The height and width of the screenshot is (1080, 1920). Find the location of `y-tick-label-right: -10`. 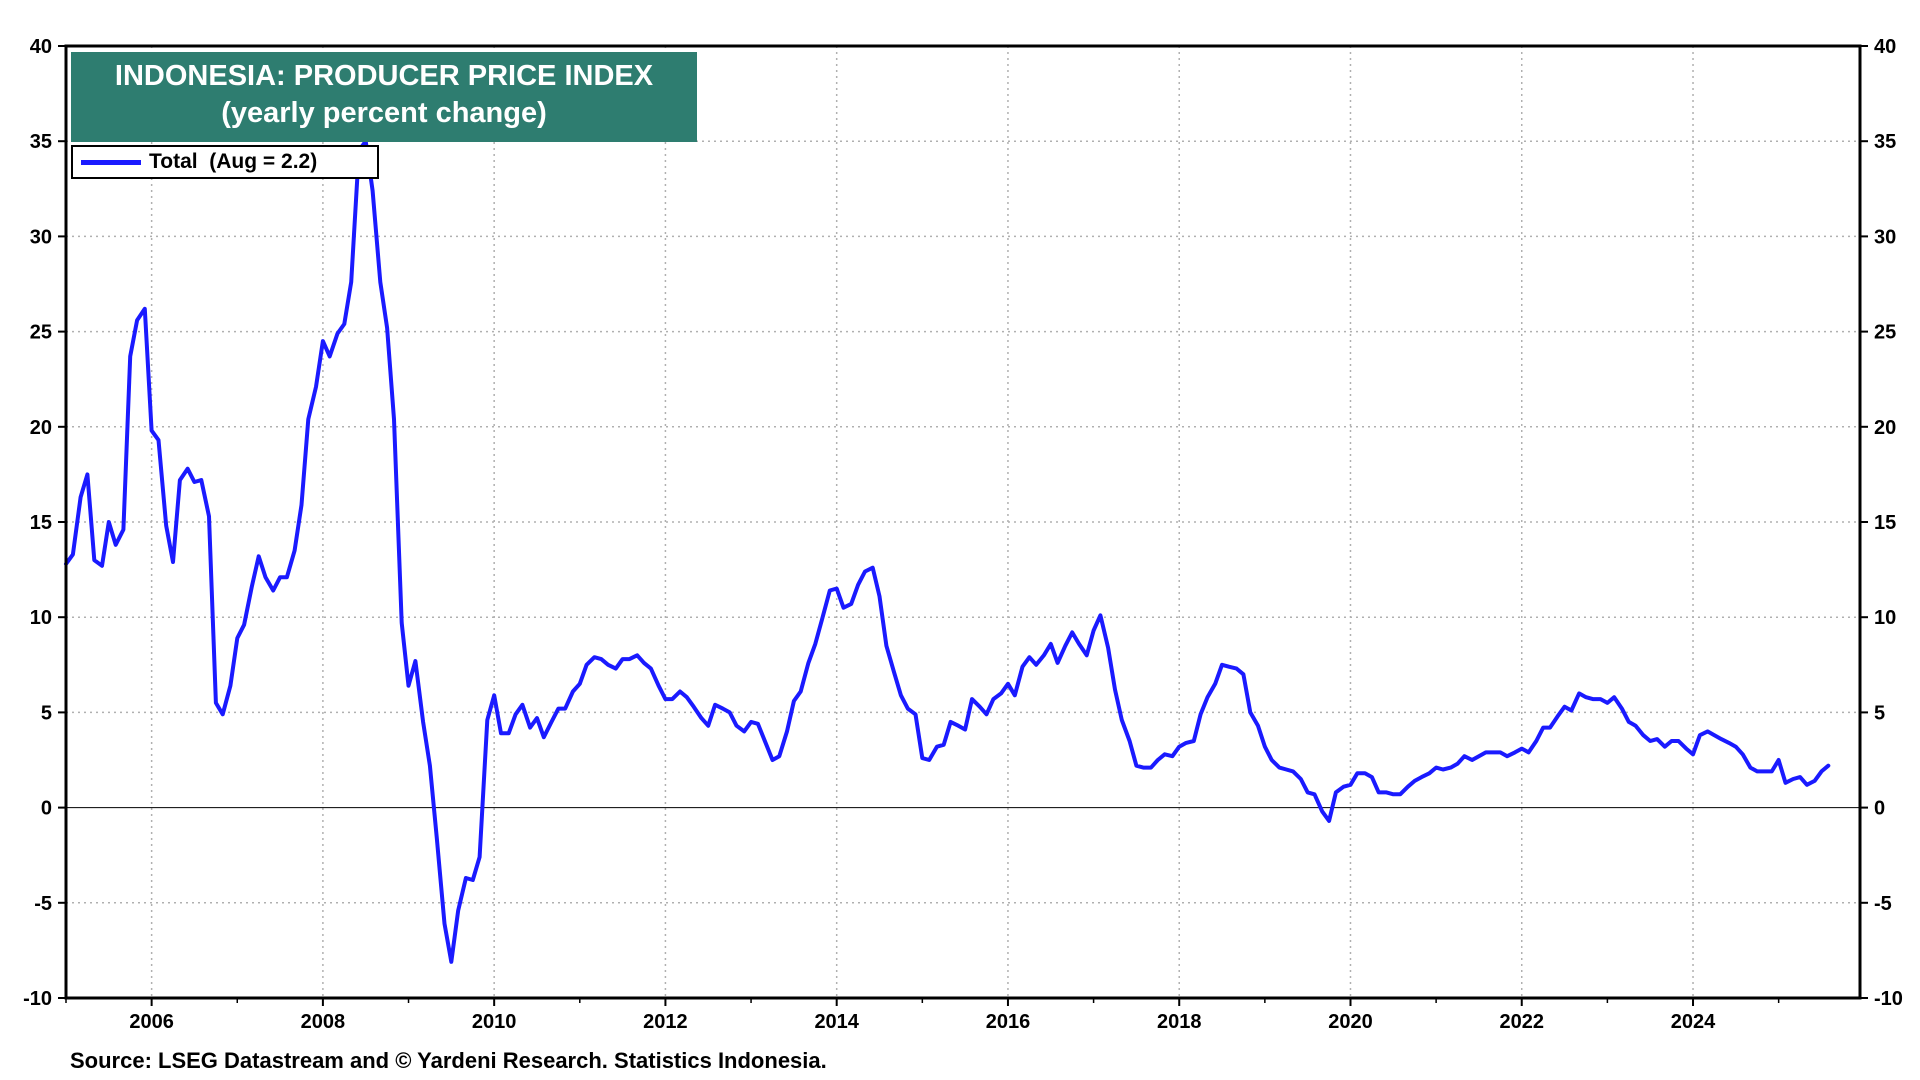

y-tick-label-right: -10 is located at coordinates (1888, 999).